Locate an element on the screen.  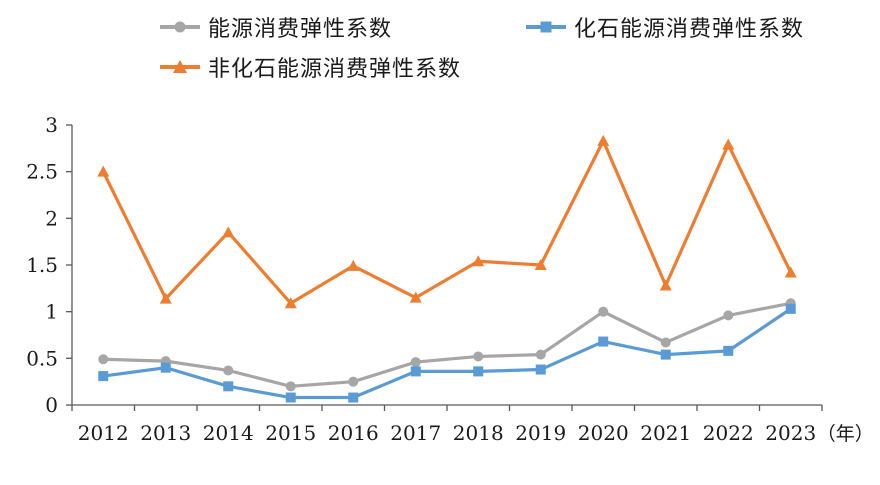
y-tick-label: 3 is located at coordinates (51, 125).